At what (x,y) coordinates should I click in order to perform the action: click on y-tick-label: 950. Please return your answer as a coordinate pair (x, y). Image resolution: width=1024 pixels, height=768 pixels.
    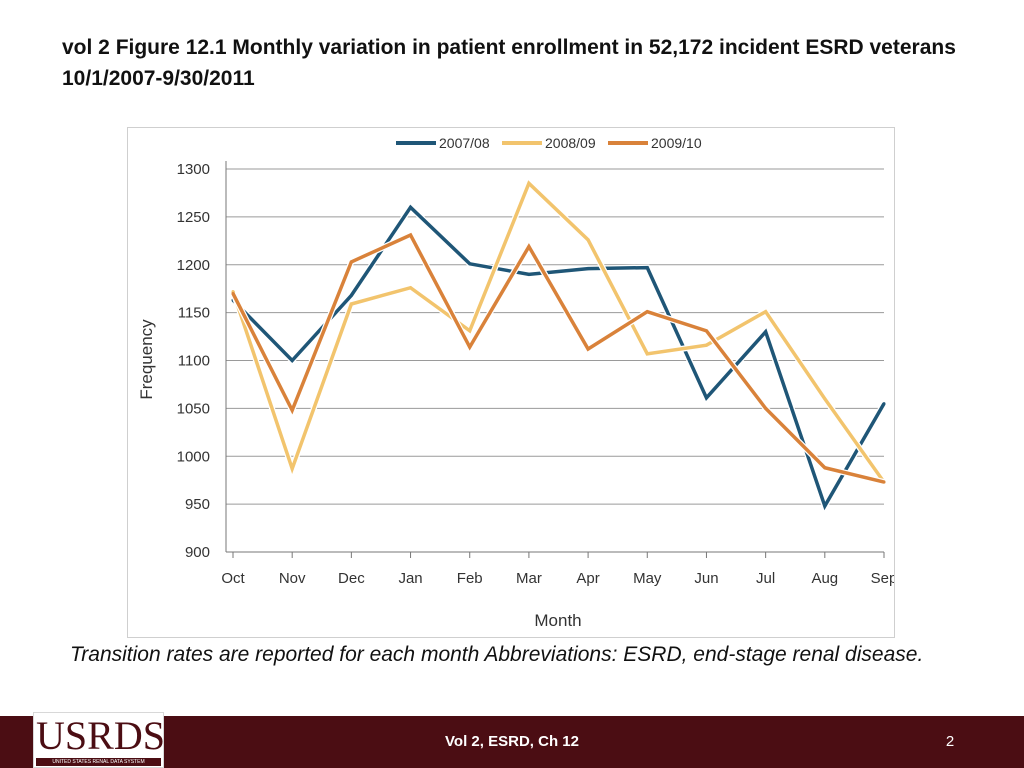
    Looking at the image, I should click on (197, 504).